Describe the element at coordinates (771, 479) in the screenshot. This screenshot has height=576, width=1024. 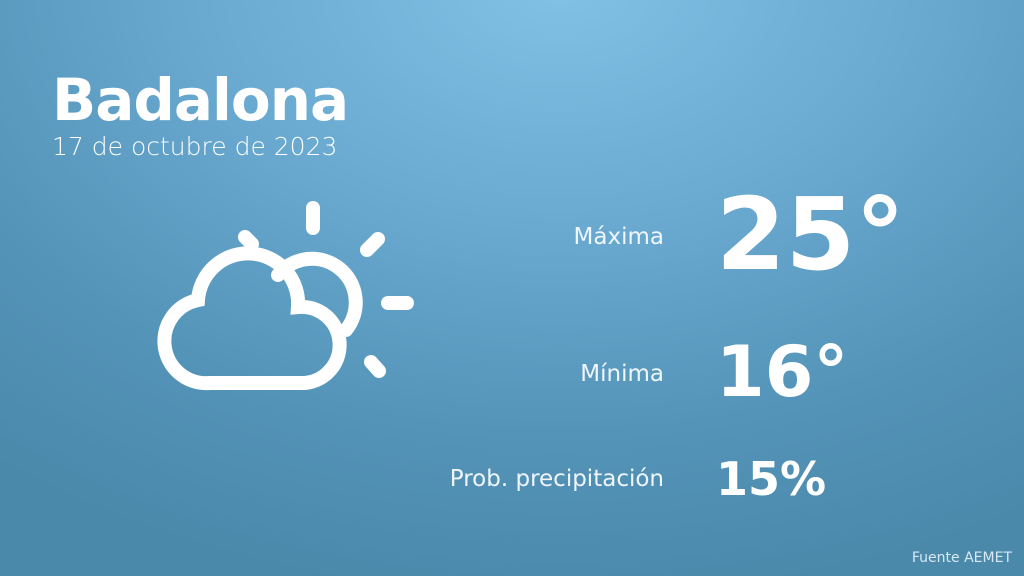
I see `precip-value: 15%` at that location.